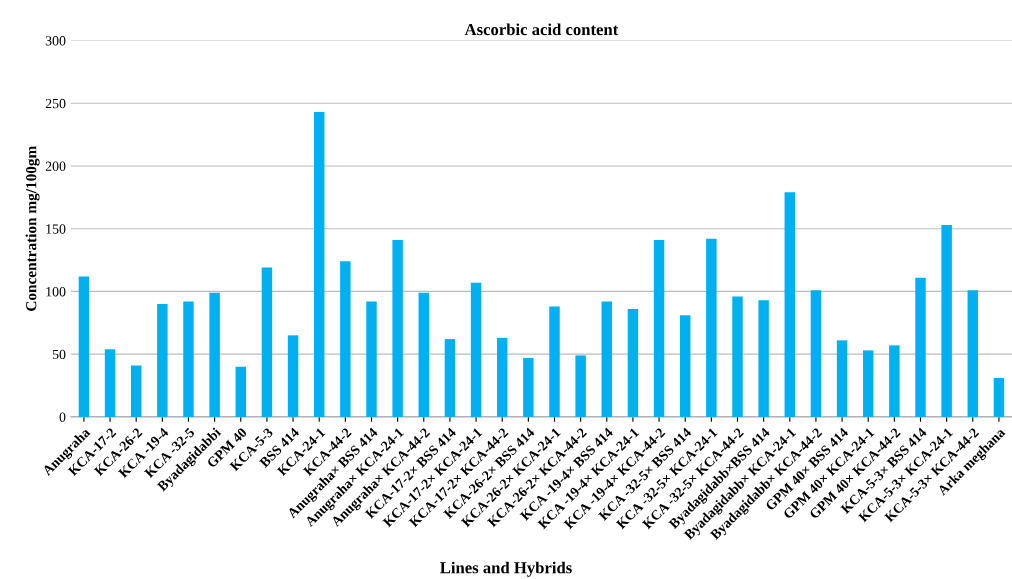  I want to click on y-axis-title: Concentration mg/100gm, so click(32, 228).